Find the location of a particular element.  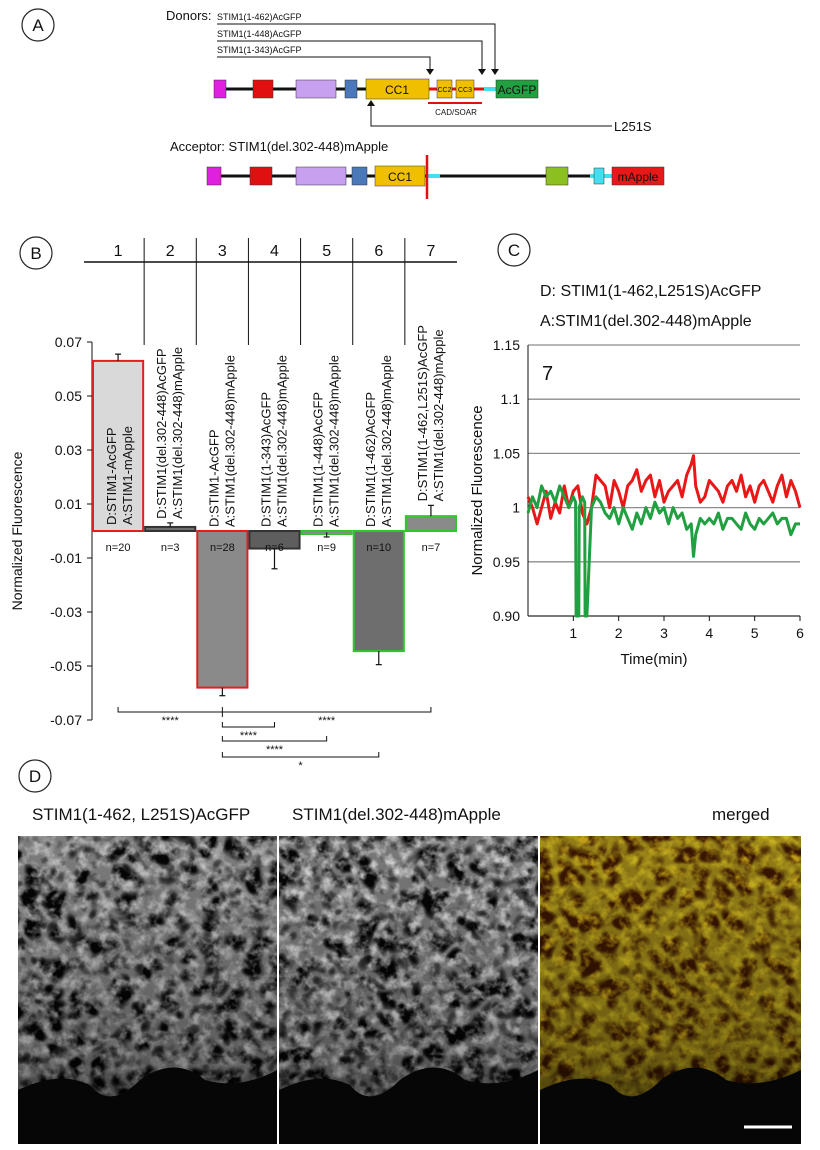

donor-domain-cc1 is located at coordinates (397, 89).